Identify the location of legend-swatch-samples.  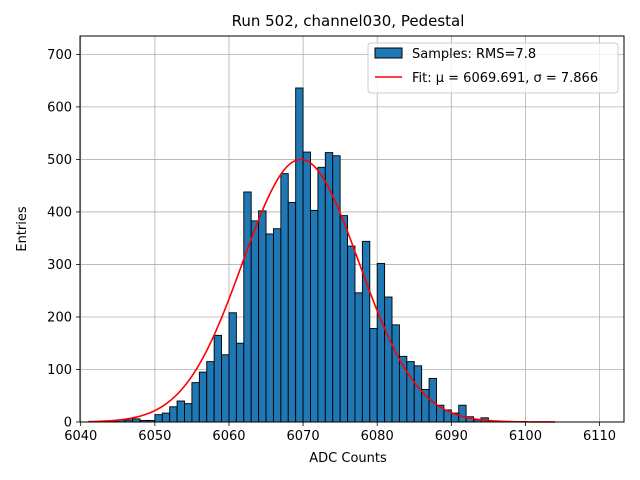
(388, 53).